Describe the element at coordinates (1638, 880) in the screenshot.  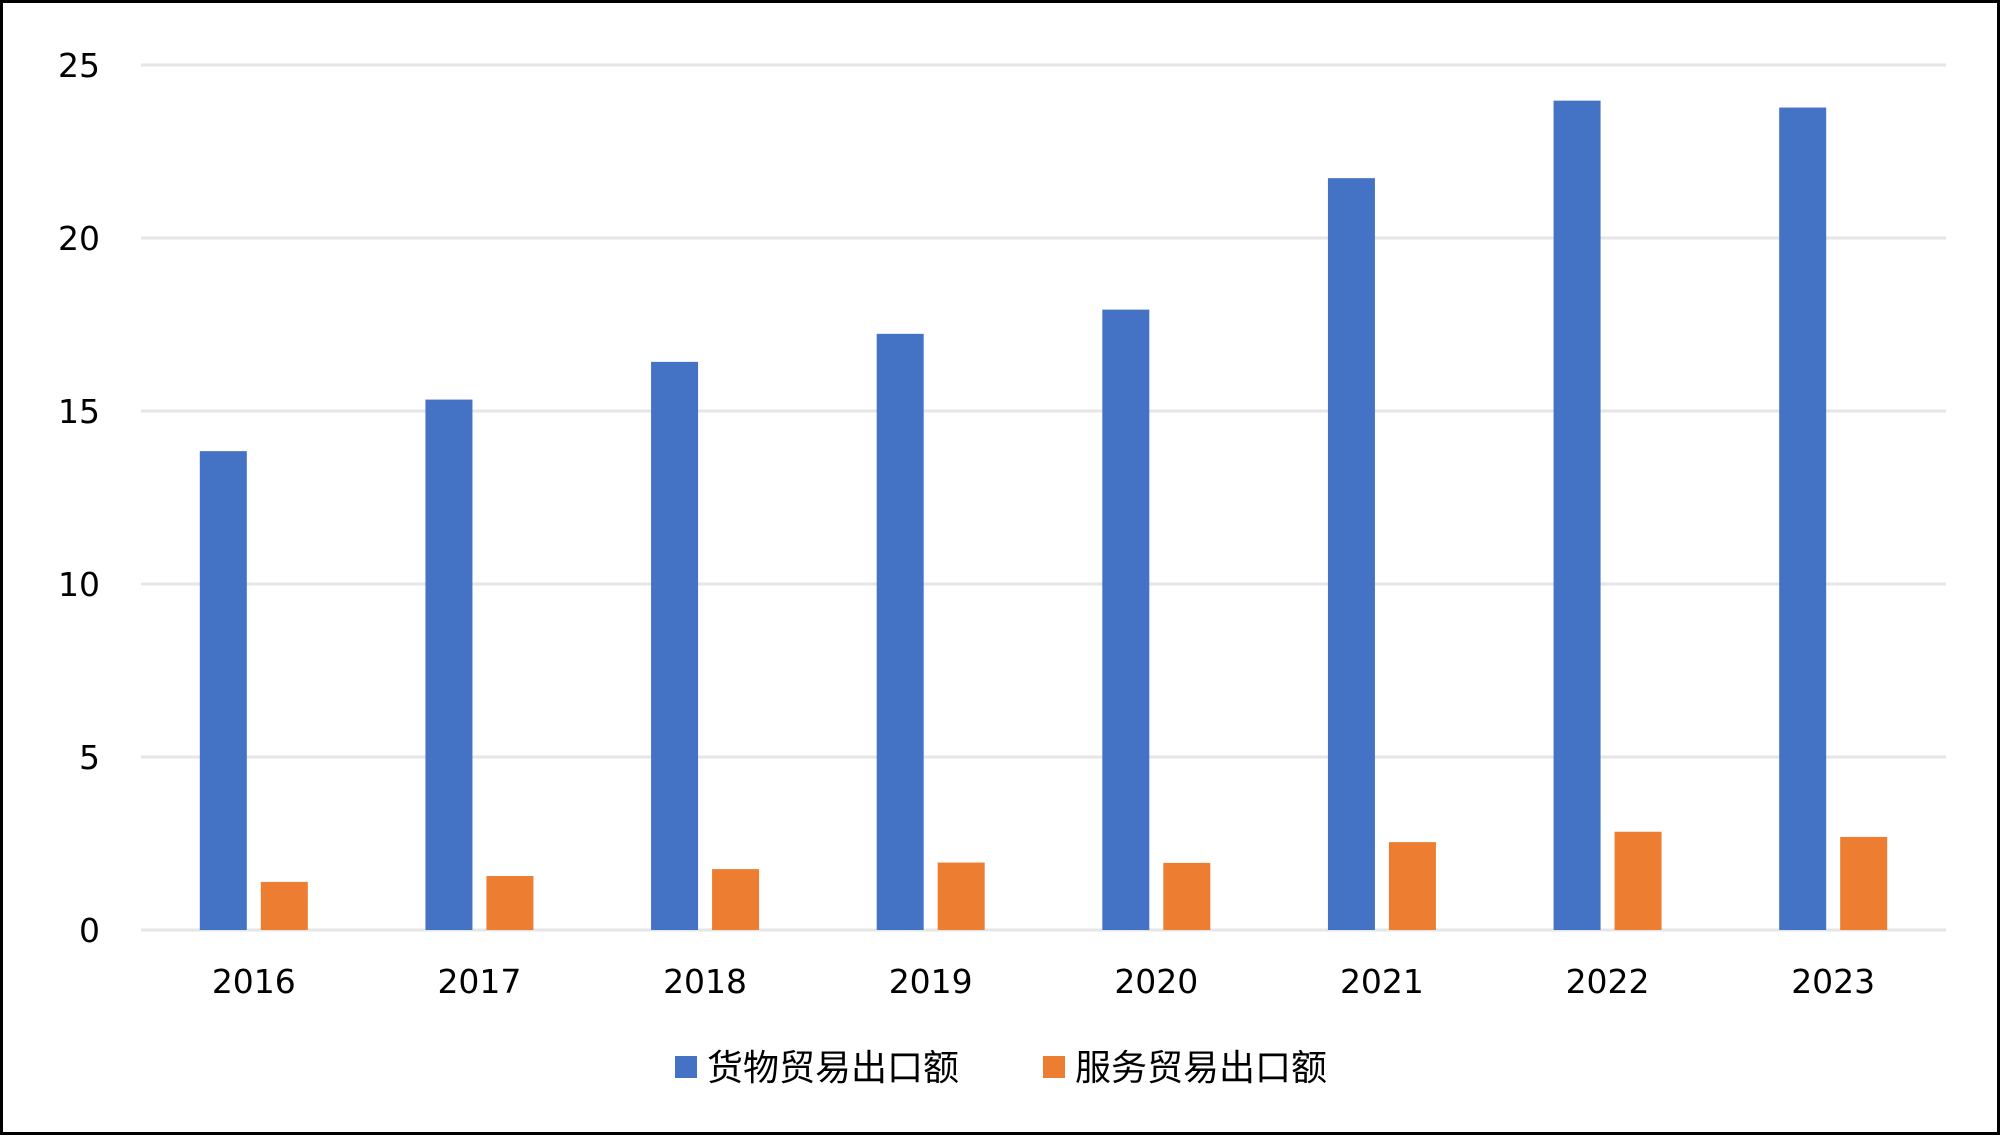
I see `bar-services-2022` at that location.